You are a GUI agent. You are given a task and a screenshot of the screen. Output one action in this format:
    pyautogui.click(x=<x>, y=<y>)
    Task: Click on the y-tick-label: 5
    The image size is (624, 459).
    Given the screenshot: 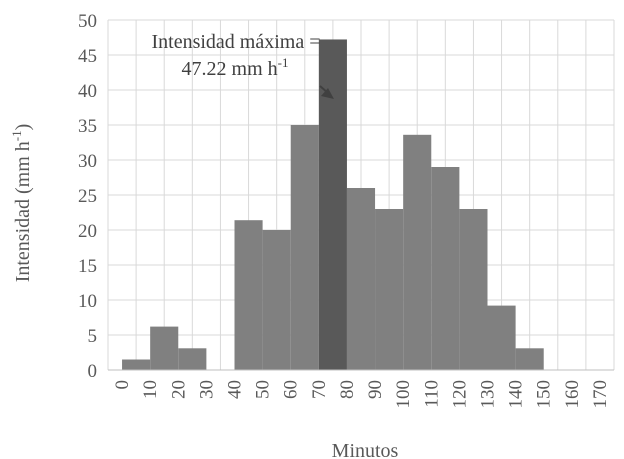 What is the action you would take?
    pyautogui.click(x=93, y=336)
    